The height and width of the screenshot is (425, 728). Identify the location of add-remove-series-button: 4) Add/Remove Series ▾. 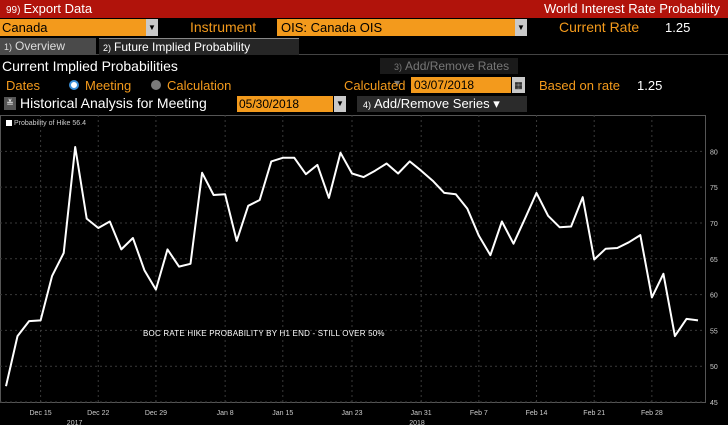
(442, 104).